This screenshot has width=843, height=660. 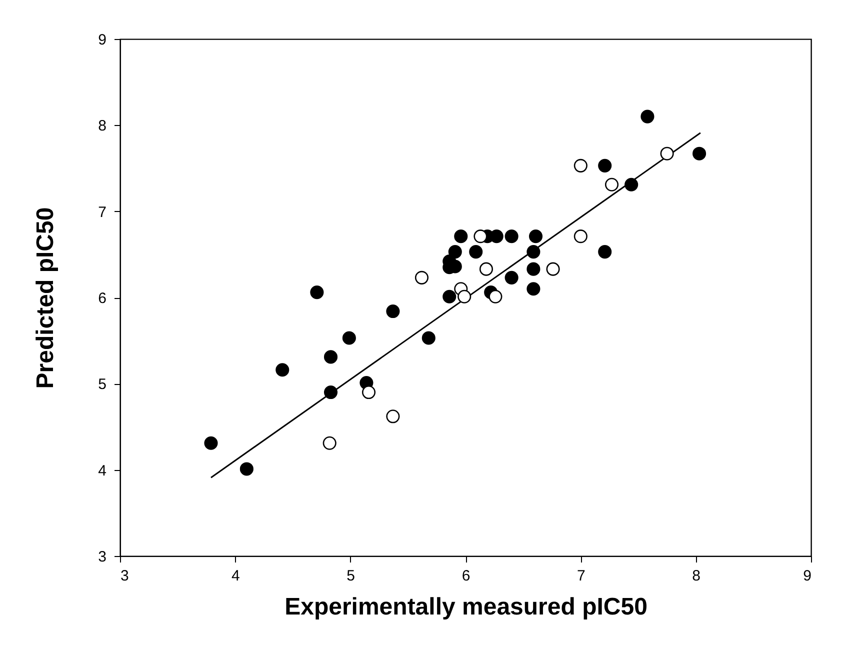 What do you see at coordinates (46, 298) in the screenshot?
I see `y-axis-title: Predicted pIC50` at bounding box center [46, 298].